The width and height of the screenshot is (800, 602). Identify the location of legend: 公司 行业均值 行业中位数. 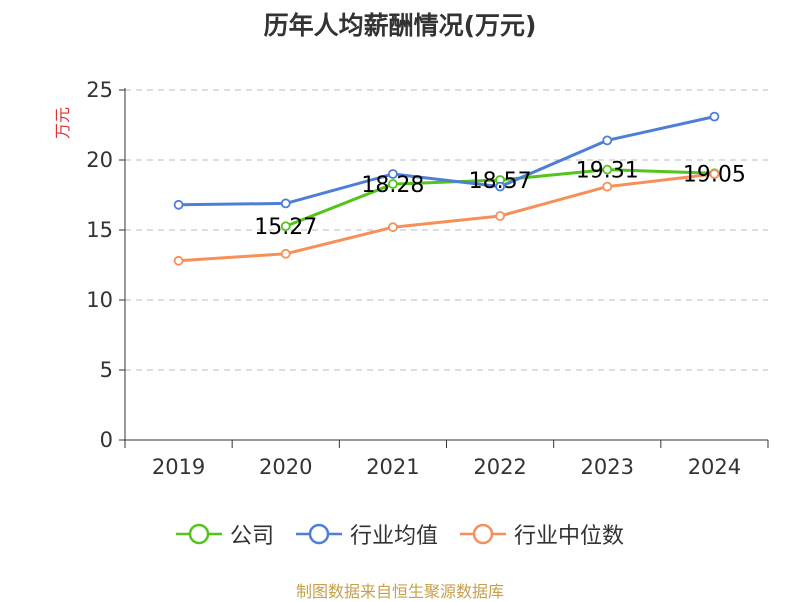
(400, 534).